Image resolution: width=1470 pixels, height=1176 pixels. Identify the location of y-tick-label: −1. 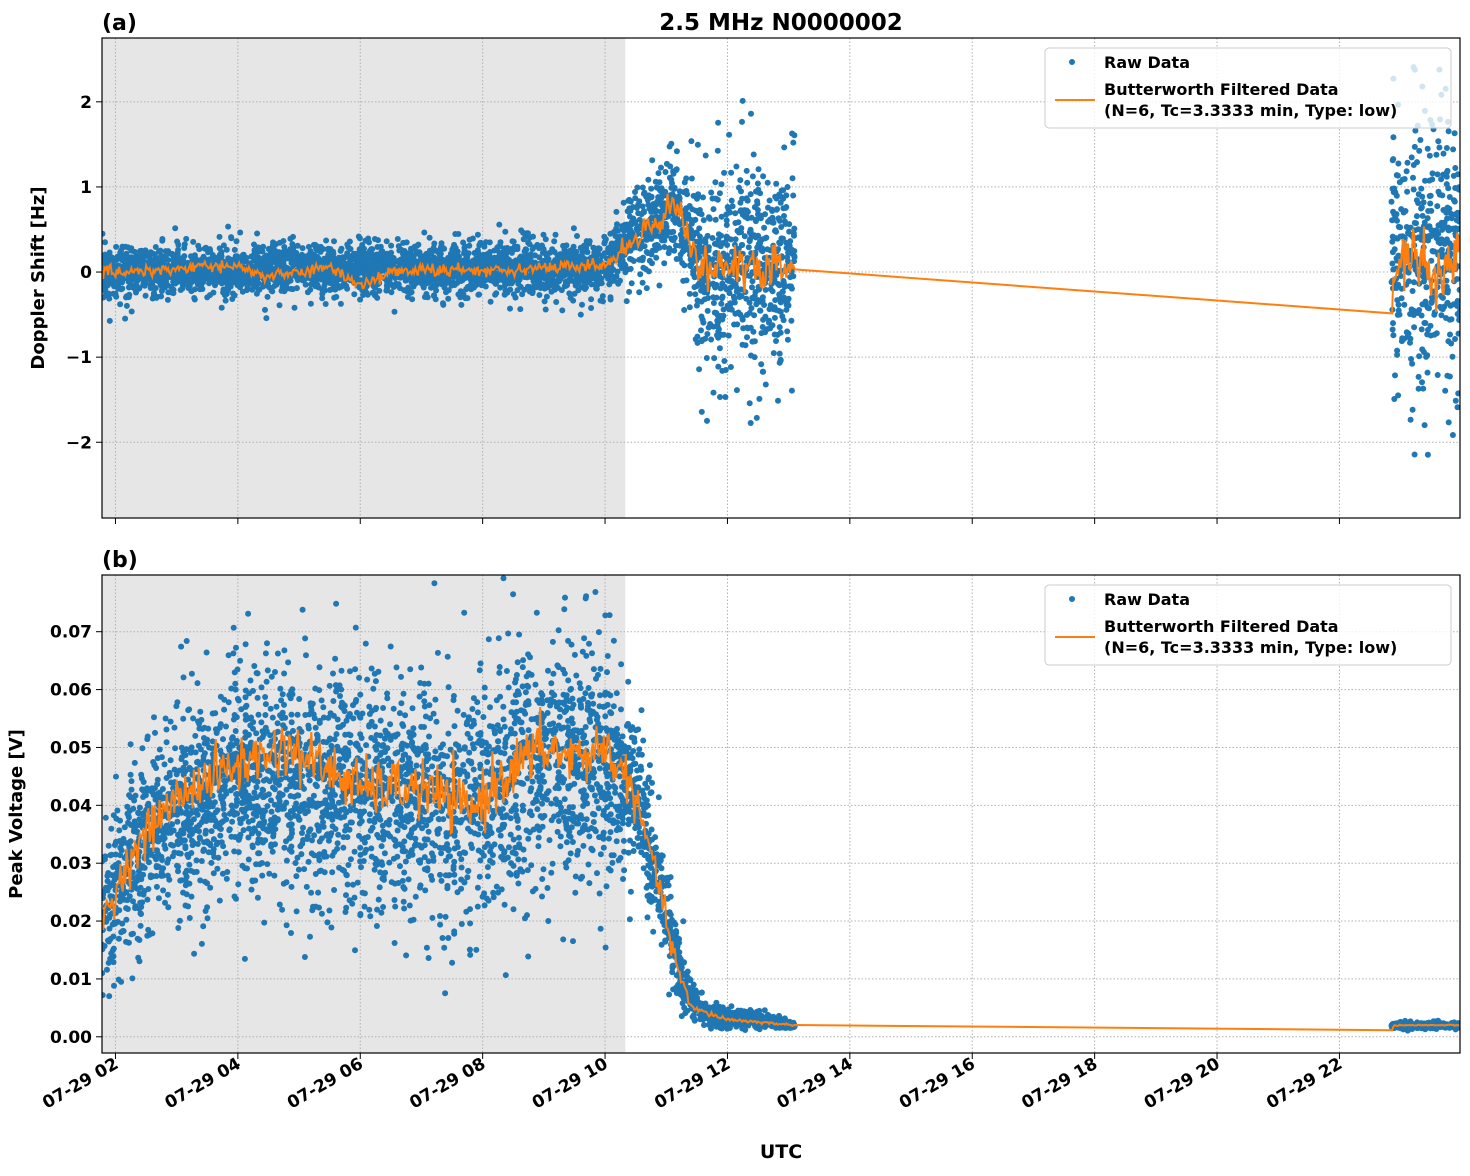
(79, 358).